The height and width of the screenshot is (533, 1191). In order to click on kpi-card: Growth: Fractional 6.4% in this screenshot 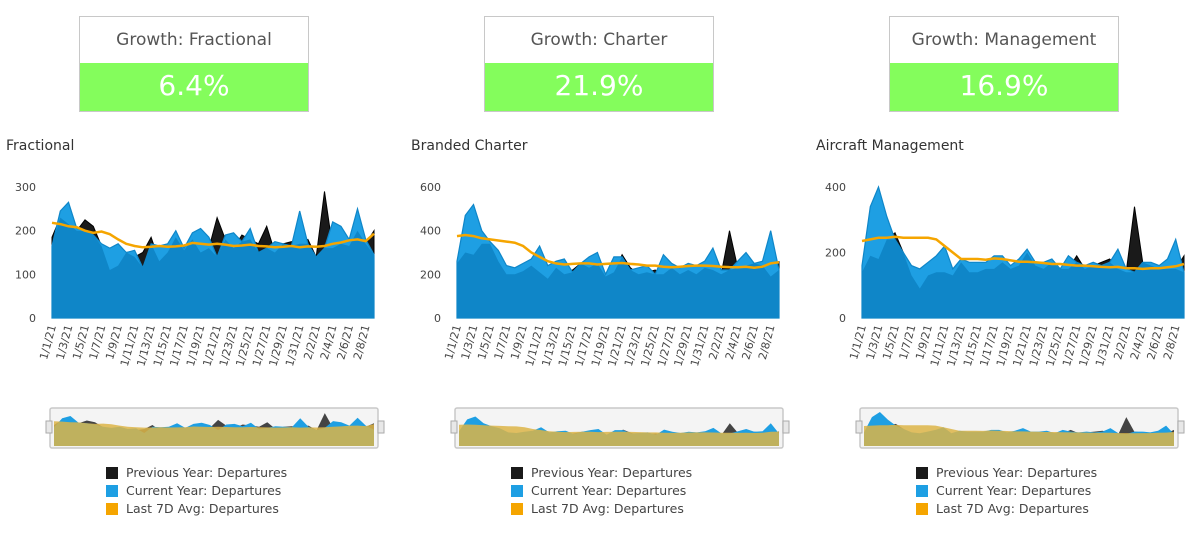, I will do `click(194, 64)`.